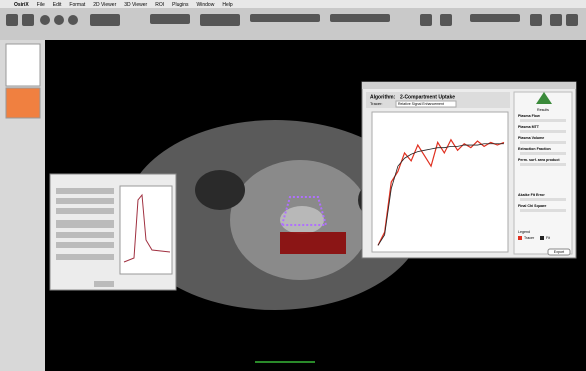  Describe the element at coordinates (85, 237) in the screenshot. I see `roi-panel-controls` at that location.